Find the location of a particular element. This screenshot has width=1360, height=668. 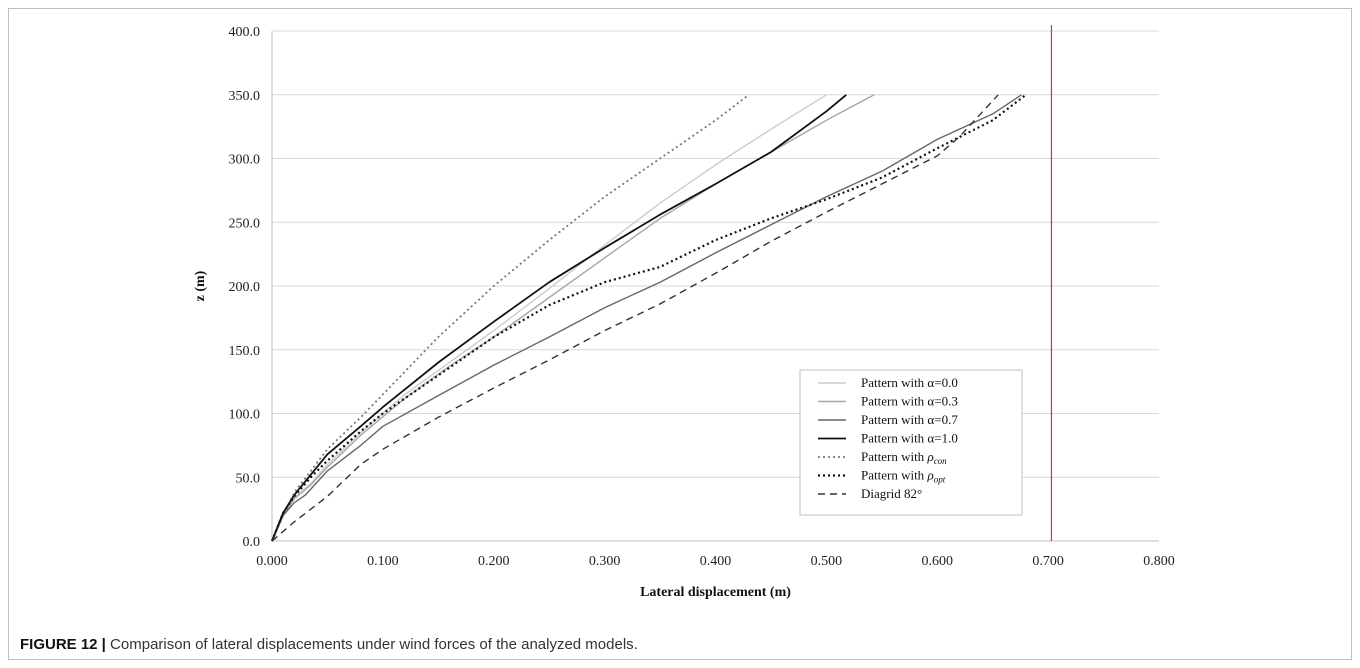

x-tick-label: 0.200 is located at coordinates (494, 561).